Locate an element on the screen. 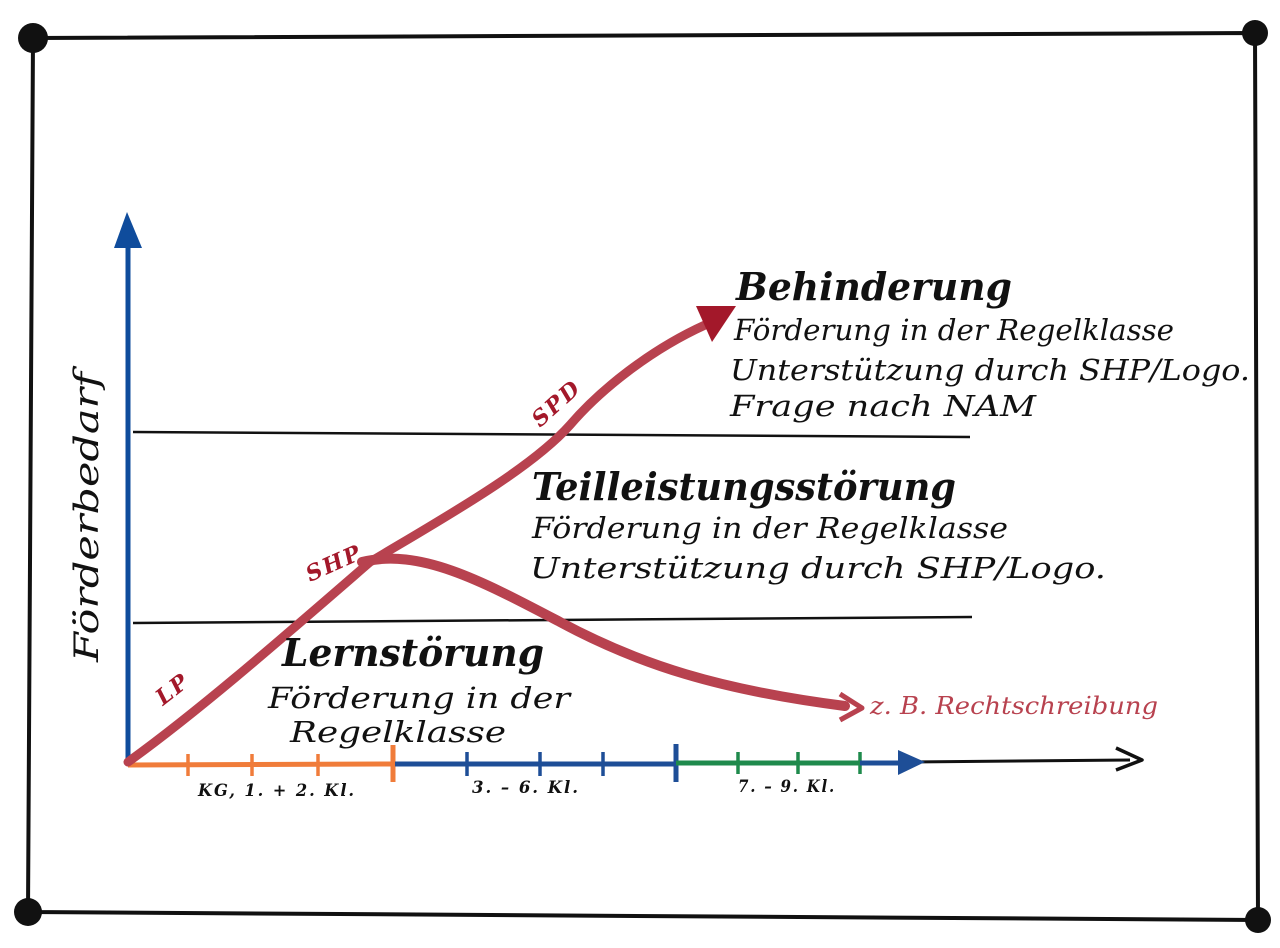 The height and width of the screenshot is (948, 1280). path-label-shp: SHP is located at coordinates (334, 564).